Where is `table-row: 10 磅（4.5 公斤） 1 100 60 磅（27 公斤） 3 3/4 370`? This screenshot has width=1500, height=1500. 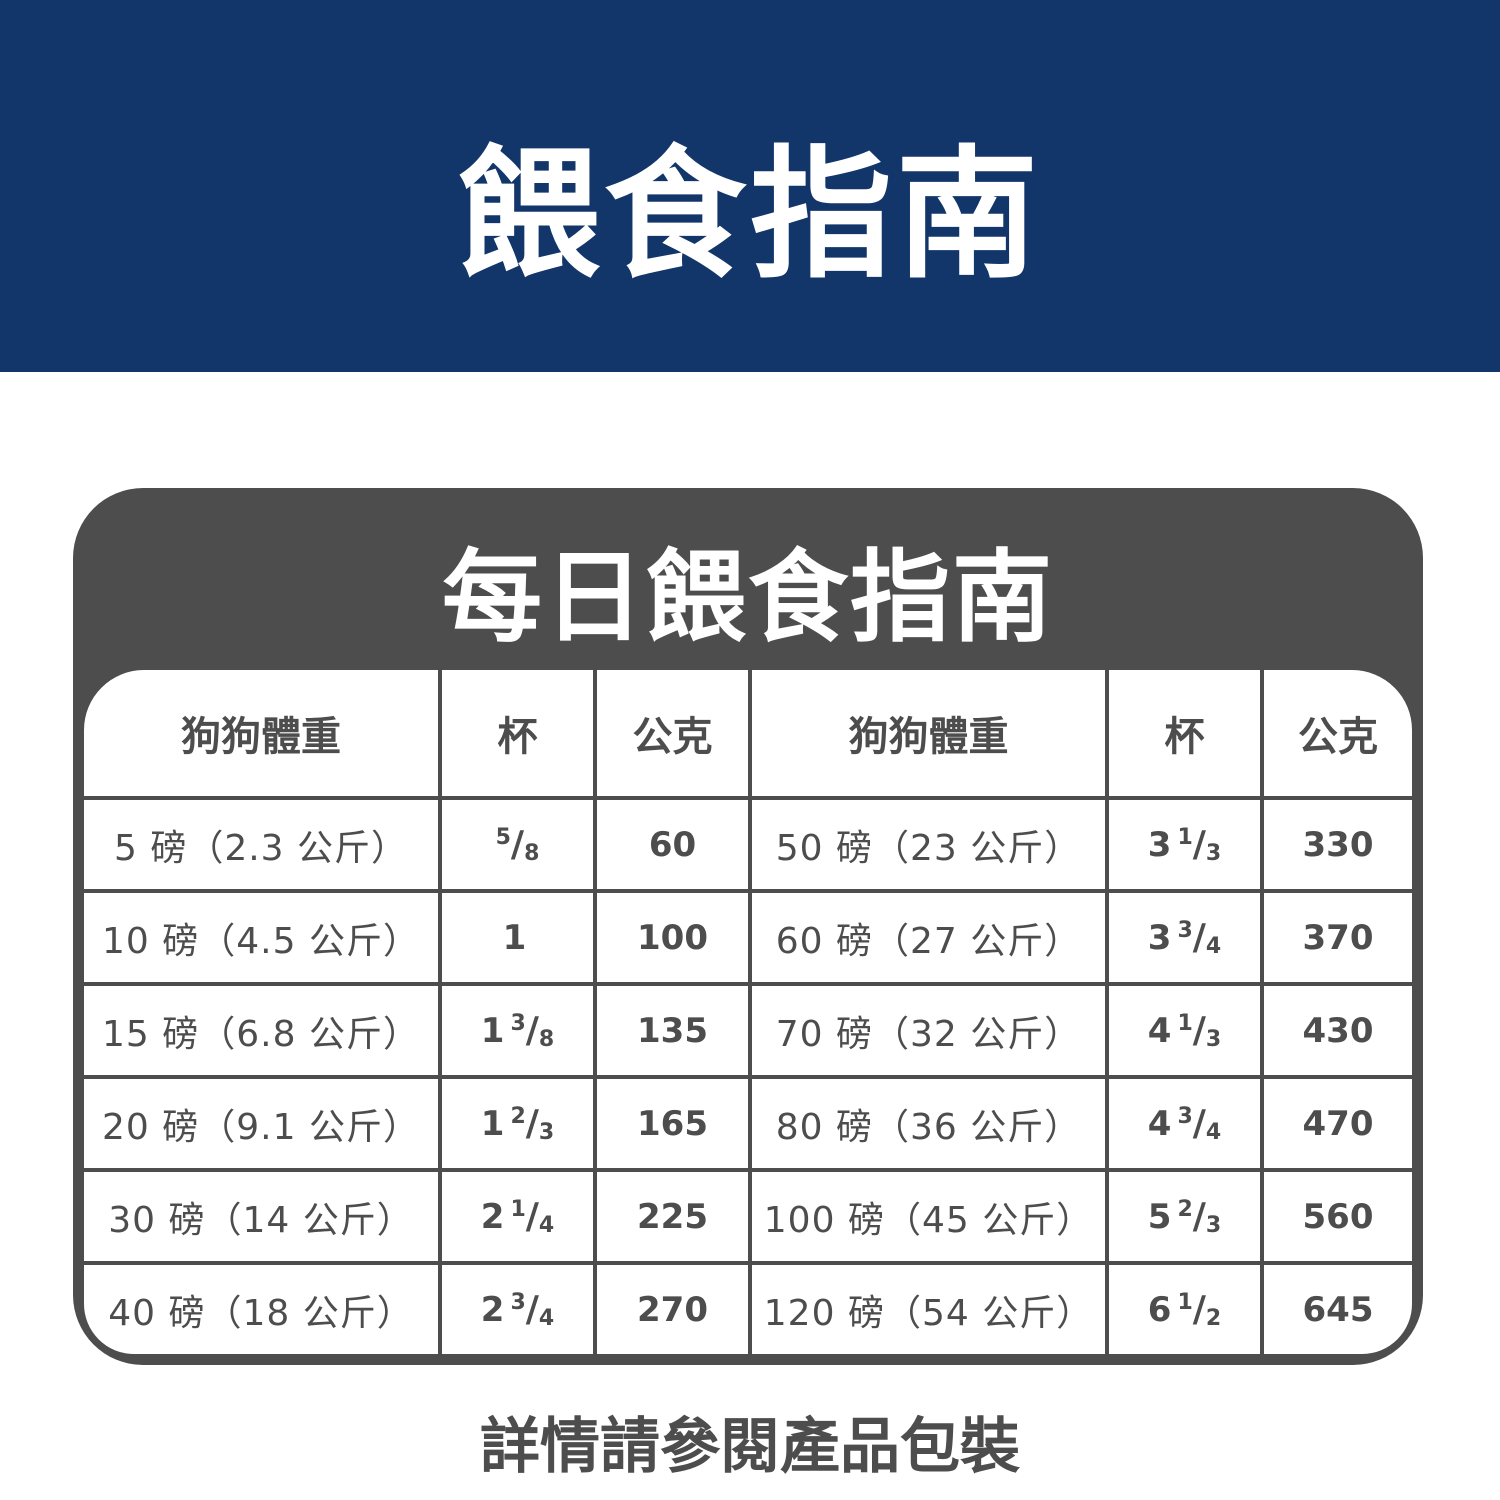 table-row: 10 磅（4.5 公斤） 1 100 60 磅（27 公斤） 3 3/4 370 is located at coordinates (748, 937).